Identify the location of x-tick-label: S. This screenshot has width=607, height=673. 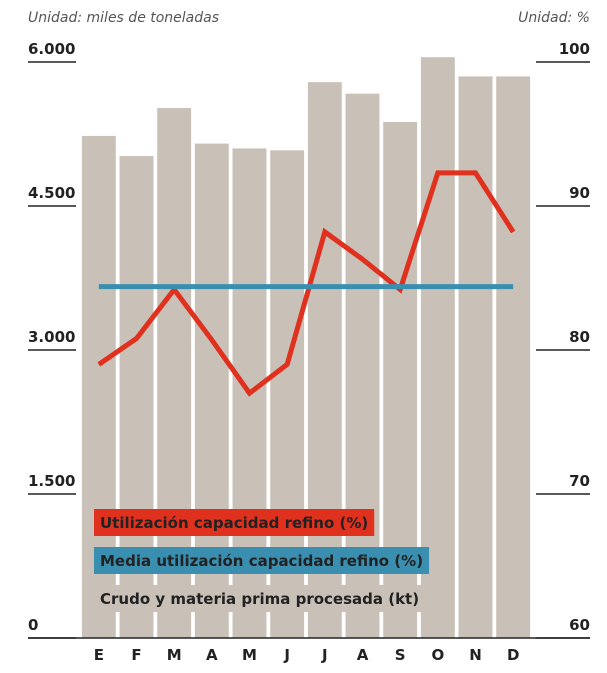
(400, 655).